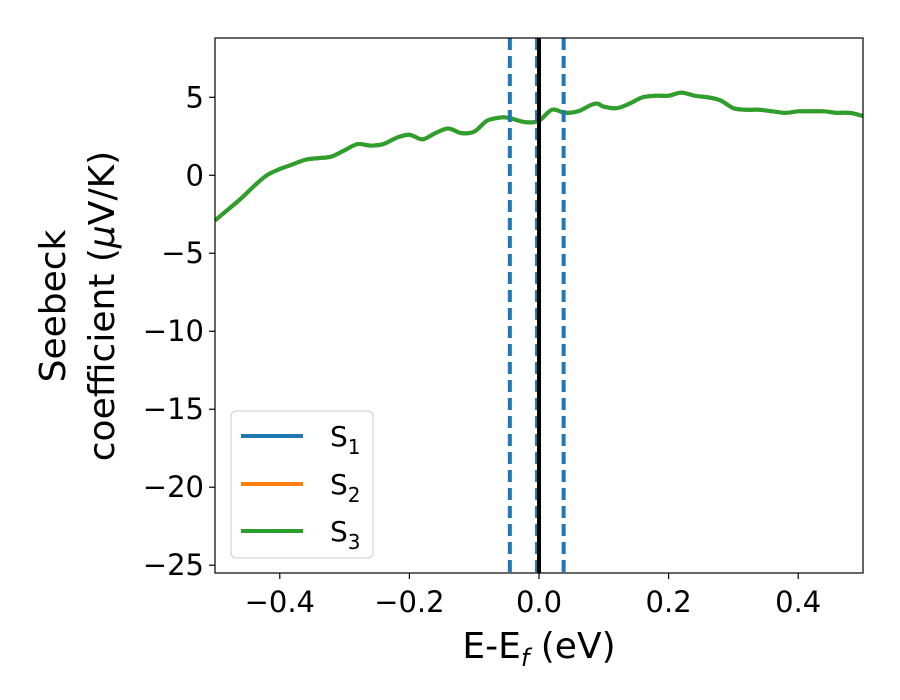 The width and height of the screenshot is (900, 700). Describe the element at coordinates (345, 534) in the screenshot. I see `legend-label-s3: S3` at that location.